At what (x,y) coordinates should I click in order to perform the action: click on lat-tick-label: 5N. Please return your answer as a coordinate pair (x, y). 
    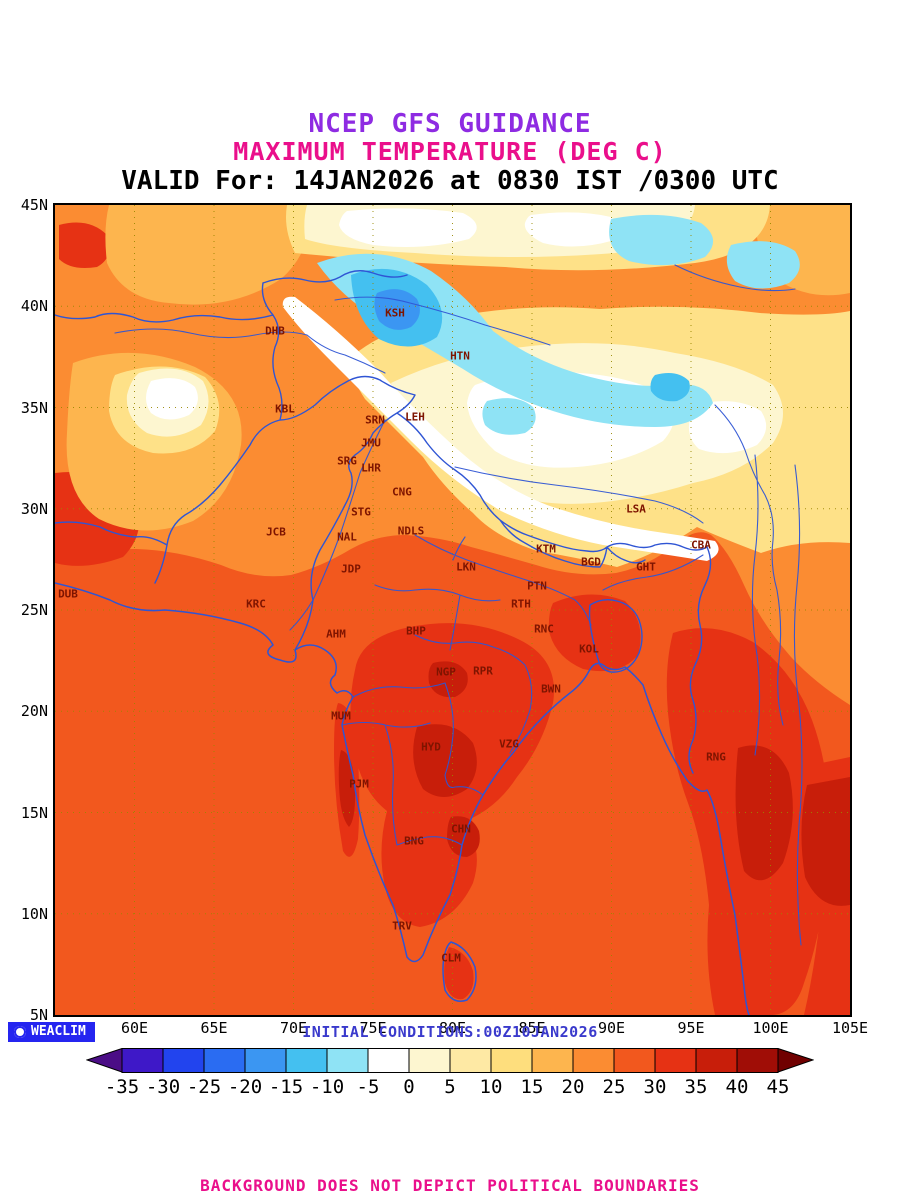
    Looking at the image, I should click on (38, 1015).